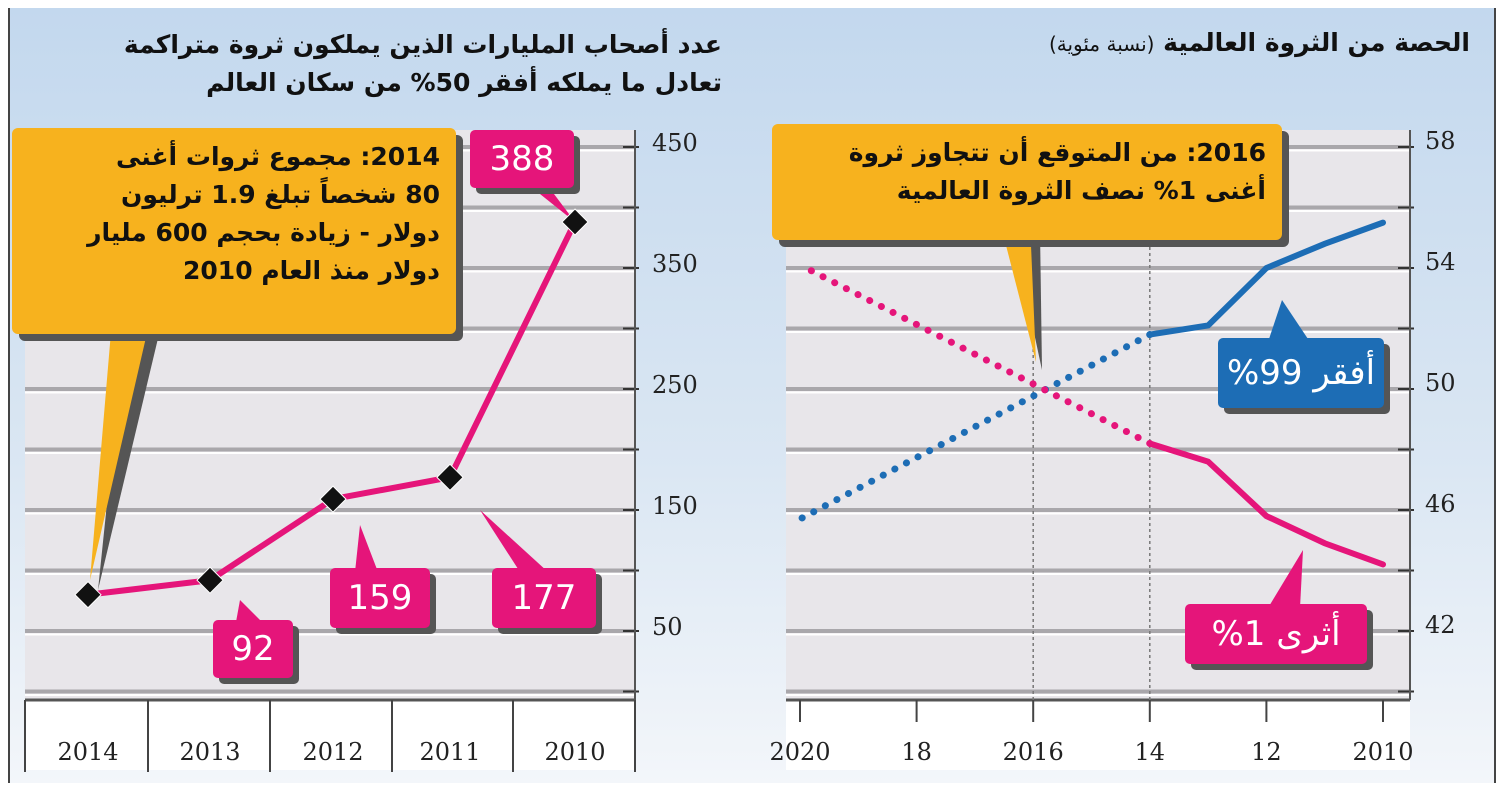  I want to click on left-callout-line: 80 شخصاً تبلغ 1.9 ترليون, so click(280, 194).